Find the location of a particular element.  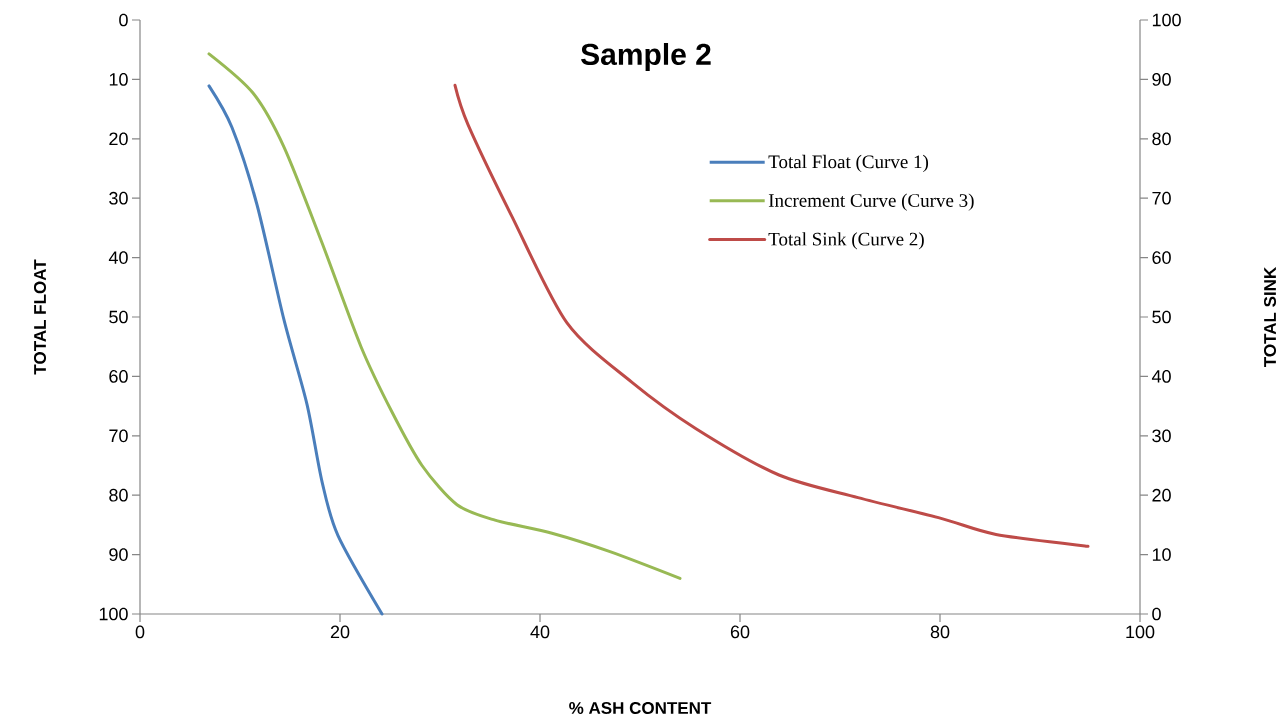

y2-tick-label: 10 is located at coordinates (1161, 554).